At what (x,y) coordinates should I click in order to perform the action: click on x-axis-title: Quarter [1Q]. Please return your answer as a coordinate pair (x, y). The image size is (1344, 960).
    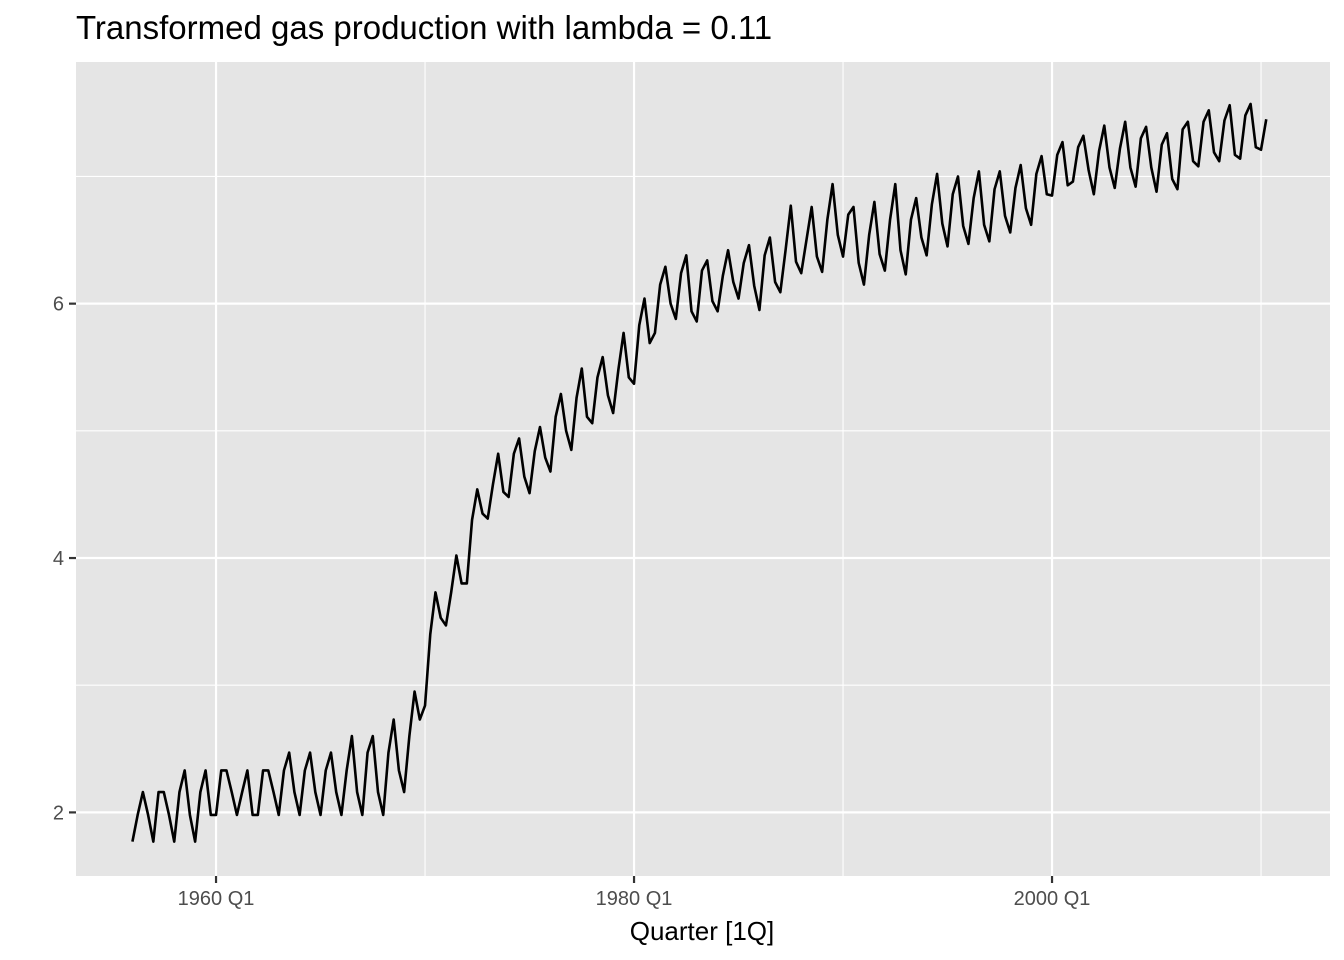
    Looking at the image, I should click on (702, 931).